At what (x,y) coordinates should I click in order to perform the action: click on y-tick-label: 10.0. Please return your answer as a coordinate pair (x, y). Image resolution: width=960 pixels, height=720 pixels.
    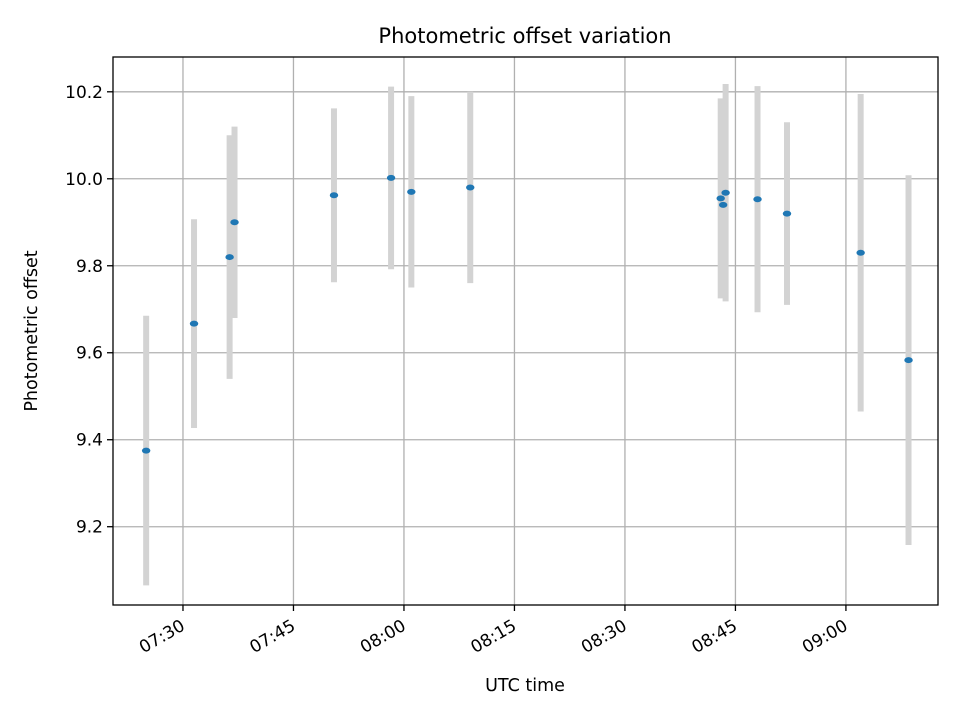
    Looking at the image, I should click on (84, 180).